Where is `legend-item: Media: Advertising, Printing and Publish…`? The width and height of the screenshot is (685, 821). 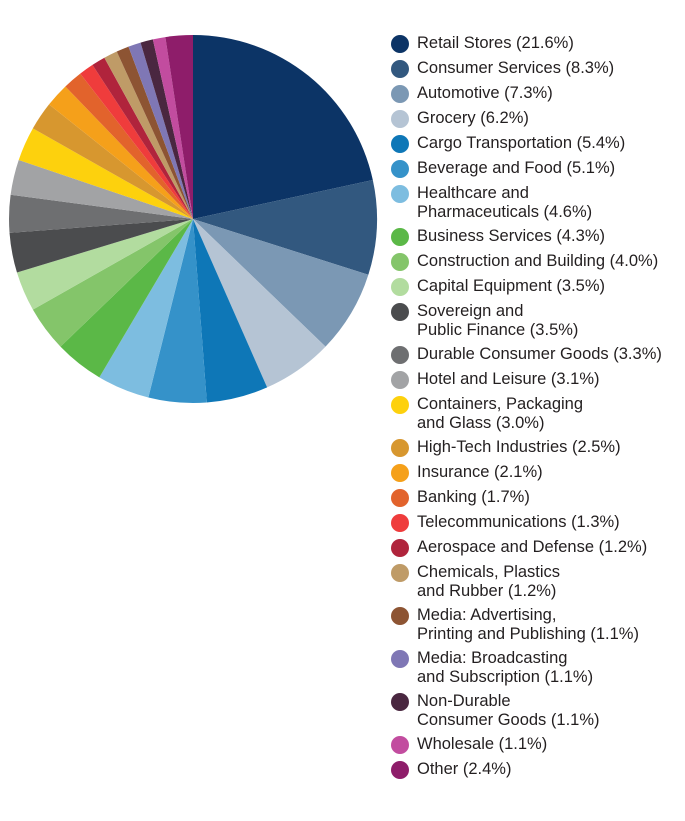
legend-item: Media: Advertising, Printing and Publish… is located at coordinates (538, 625).